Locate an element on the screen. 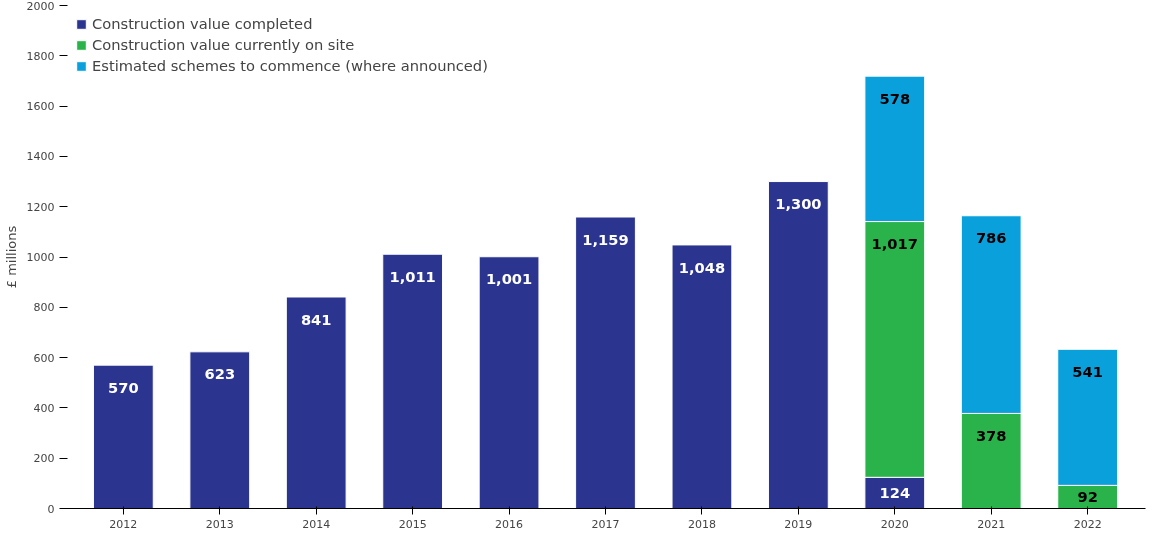  data-label: 786 is located at coordinates (991, 238).